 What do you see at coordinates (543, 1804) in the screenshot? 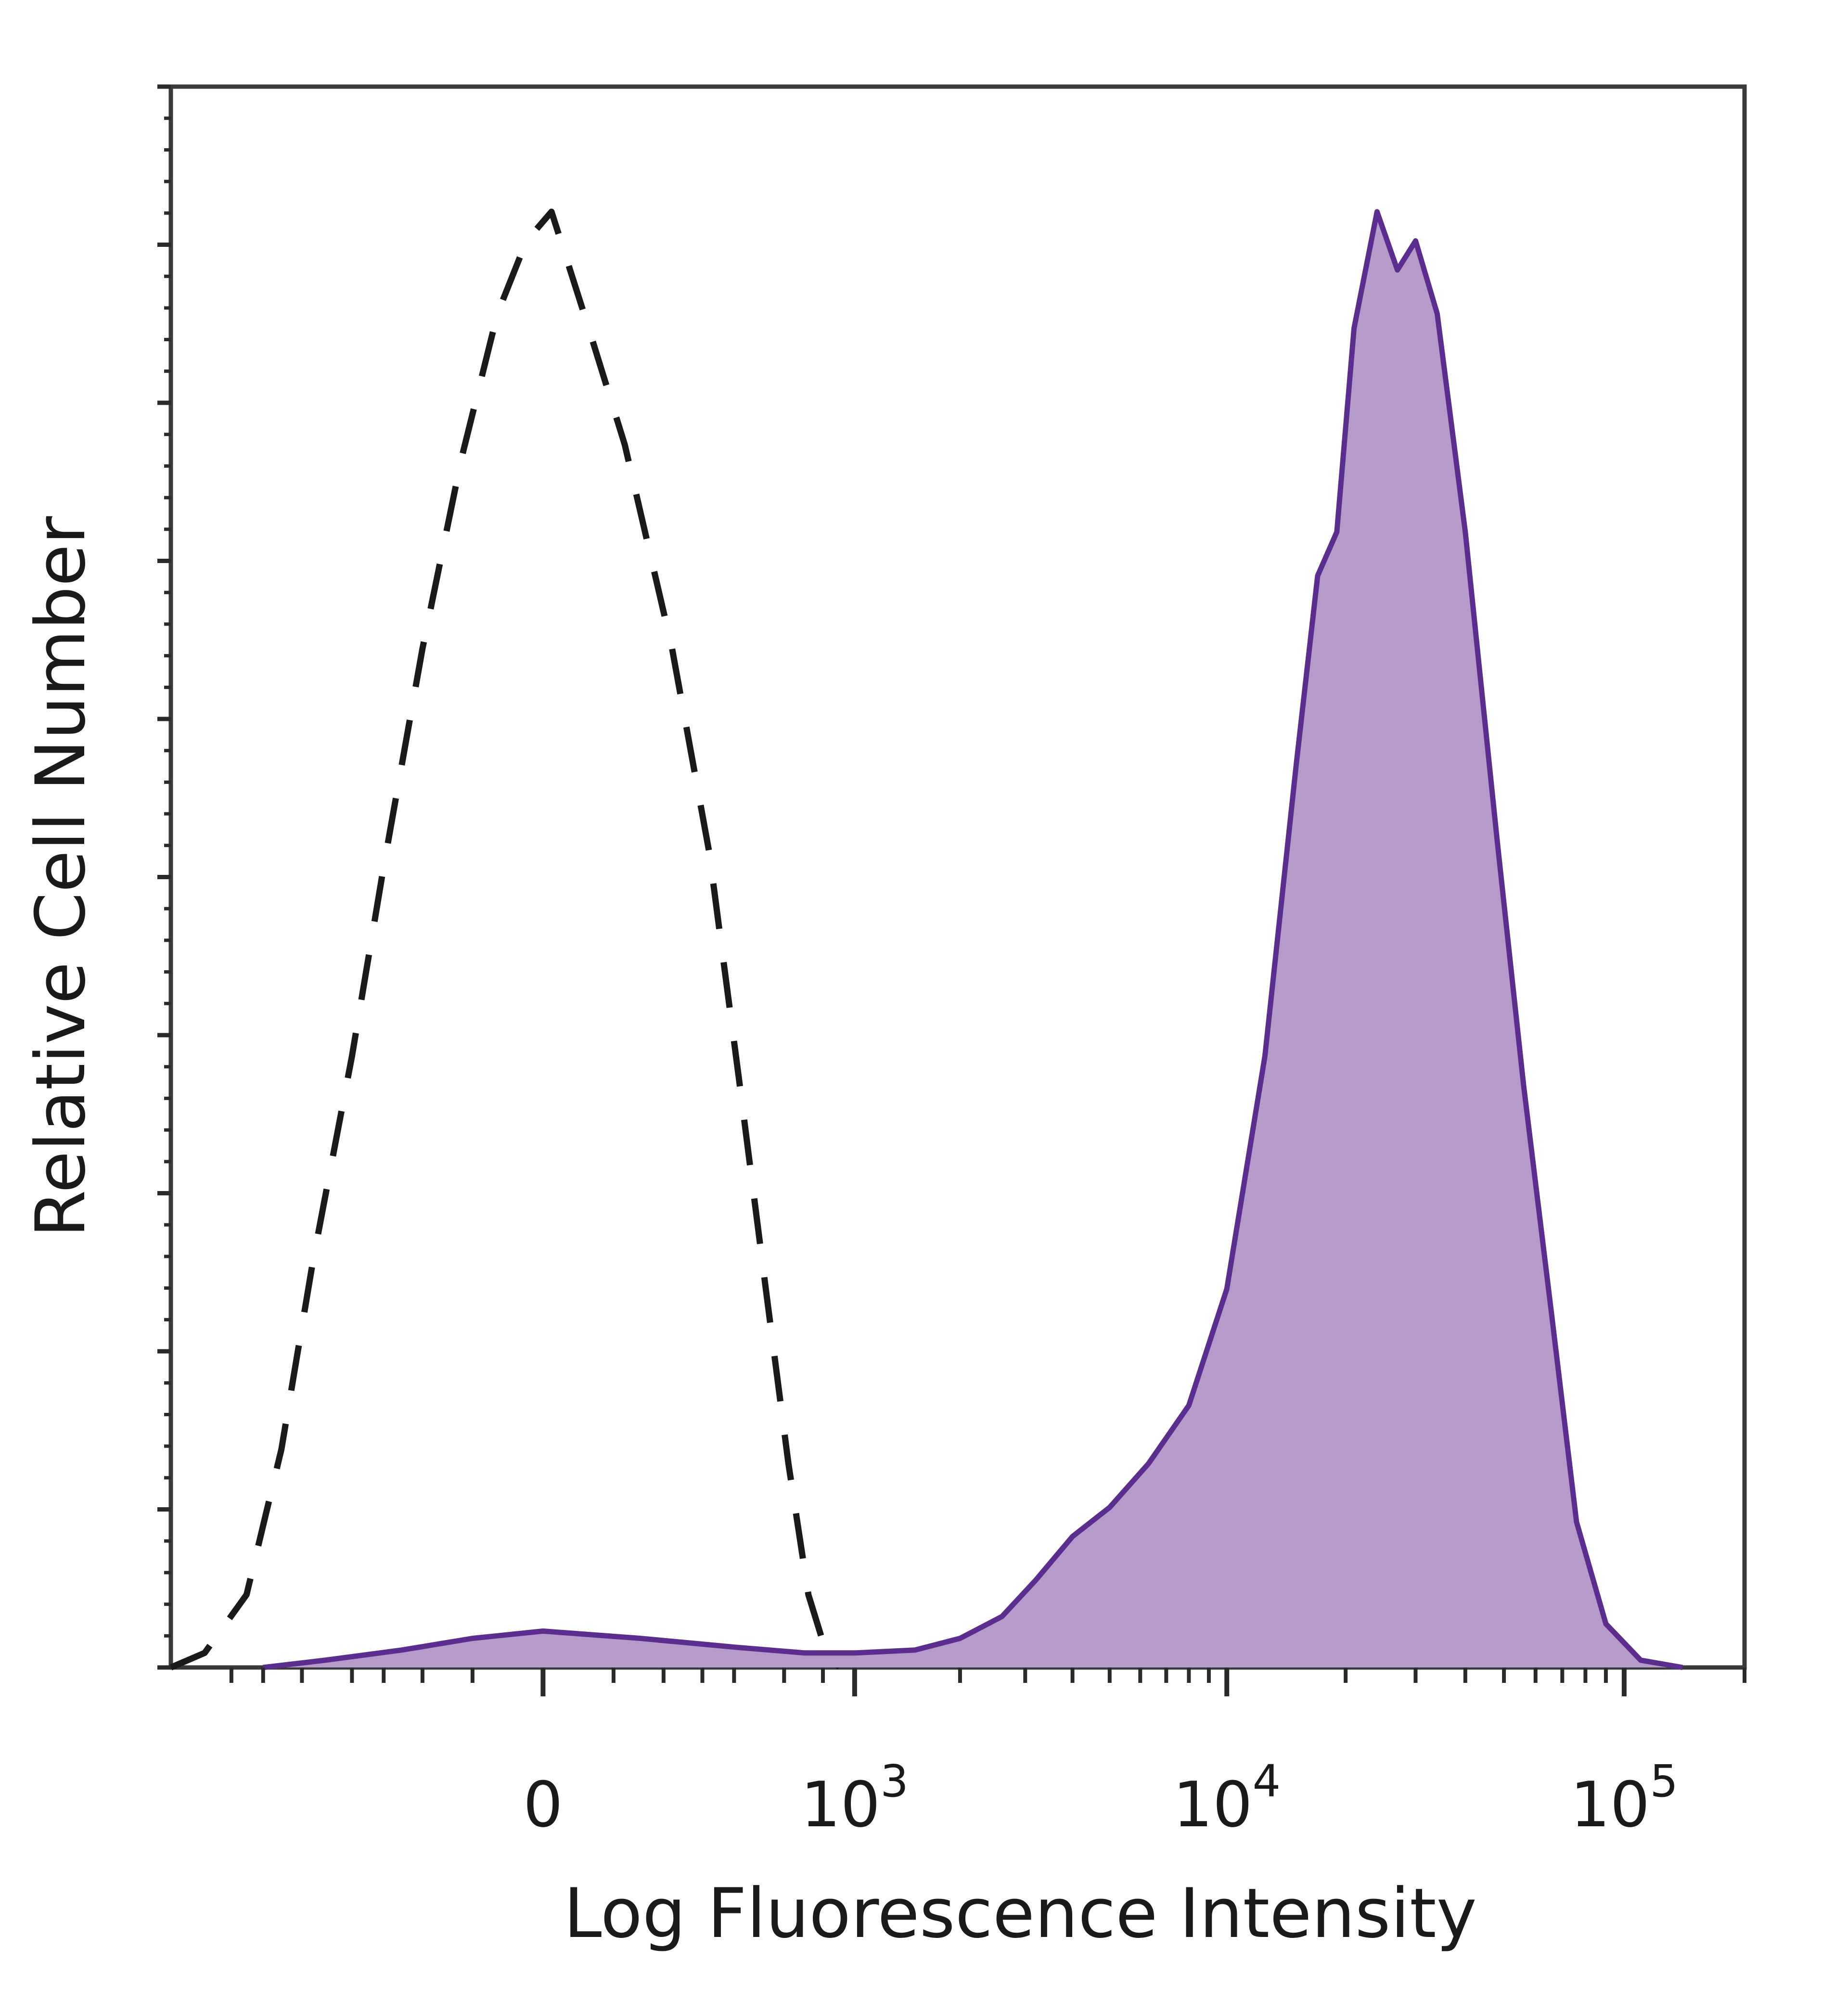
I see `x-tick-label-0: 0` at bounding box center [543, 1804].